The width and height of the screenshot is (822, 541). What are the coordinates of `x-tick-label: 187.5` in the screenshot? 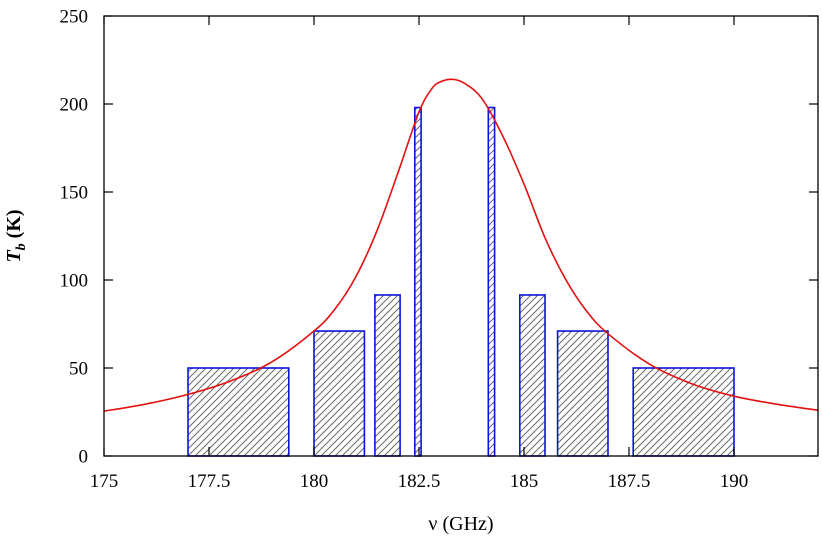 It's located at (629, 481).